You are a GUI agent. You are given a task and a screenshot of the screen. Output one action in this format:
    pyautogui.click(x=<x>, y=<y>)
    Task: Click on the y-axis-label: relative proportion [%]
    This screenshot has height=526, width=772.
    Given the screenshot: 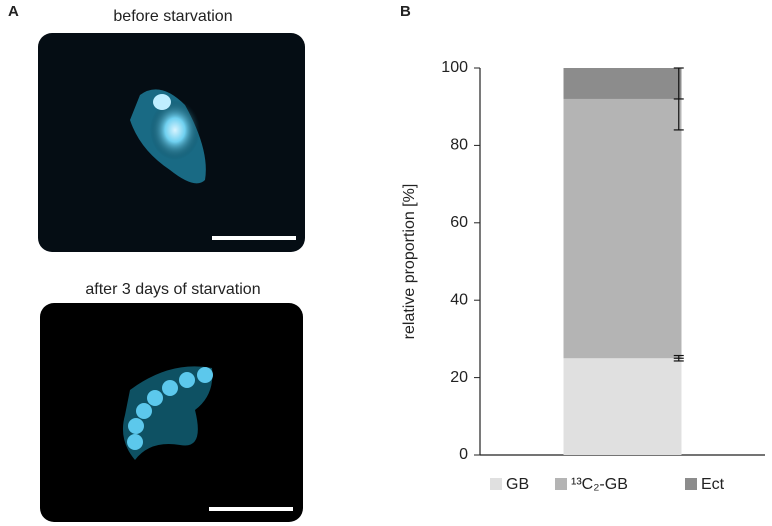 What is the action you would take?
    pyautogui.click(x=409, y=262)
    